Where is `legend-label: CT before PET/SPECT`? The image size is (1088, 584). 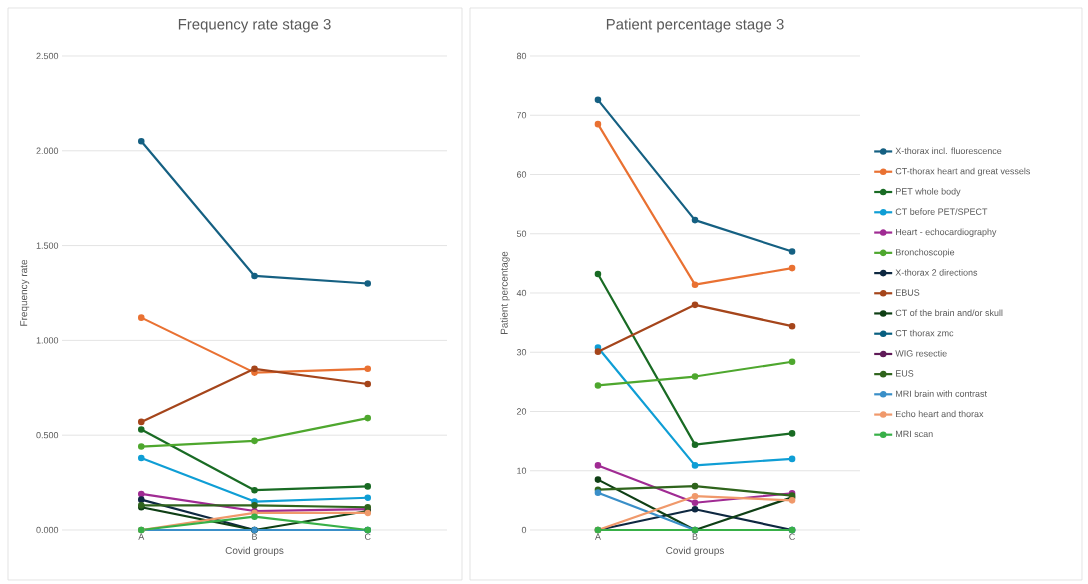
legend-label: CT before PET/SPECT is located at coordinates (941, 211).